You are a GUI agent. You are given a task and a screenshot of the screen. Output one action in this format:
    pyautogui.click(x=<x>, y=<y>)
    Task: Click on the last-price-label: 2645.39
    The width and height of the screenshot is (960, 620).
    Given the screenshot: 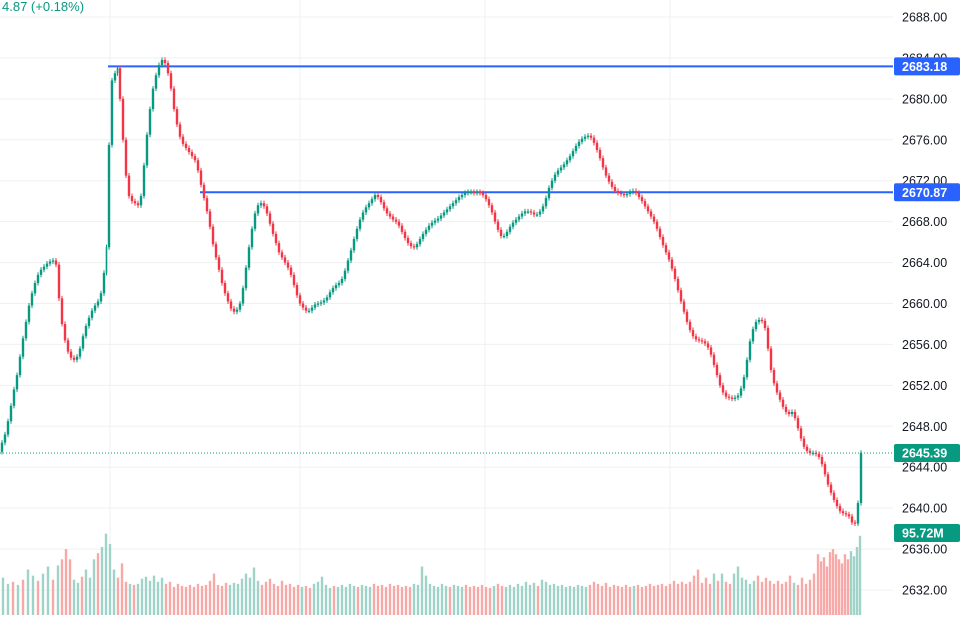 What is the action you would take?
    pyautogui.click(x=927, y=452)
    